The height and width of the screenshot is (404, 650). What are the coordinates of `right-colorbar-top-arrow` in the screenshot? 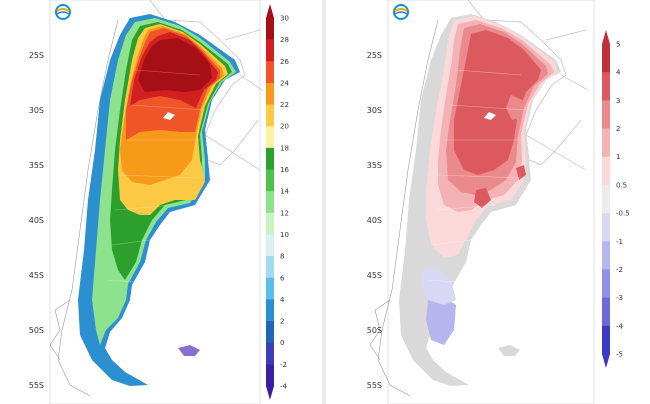 It's located at (606, 37).